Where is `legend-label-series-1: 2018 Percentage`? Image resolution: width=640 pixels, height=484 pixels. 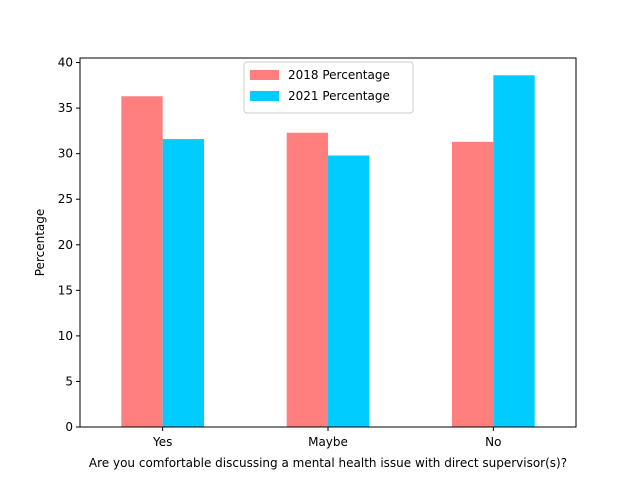 legend-label-series-1: 2018 Percentage is located at coordinates (339, 75).